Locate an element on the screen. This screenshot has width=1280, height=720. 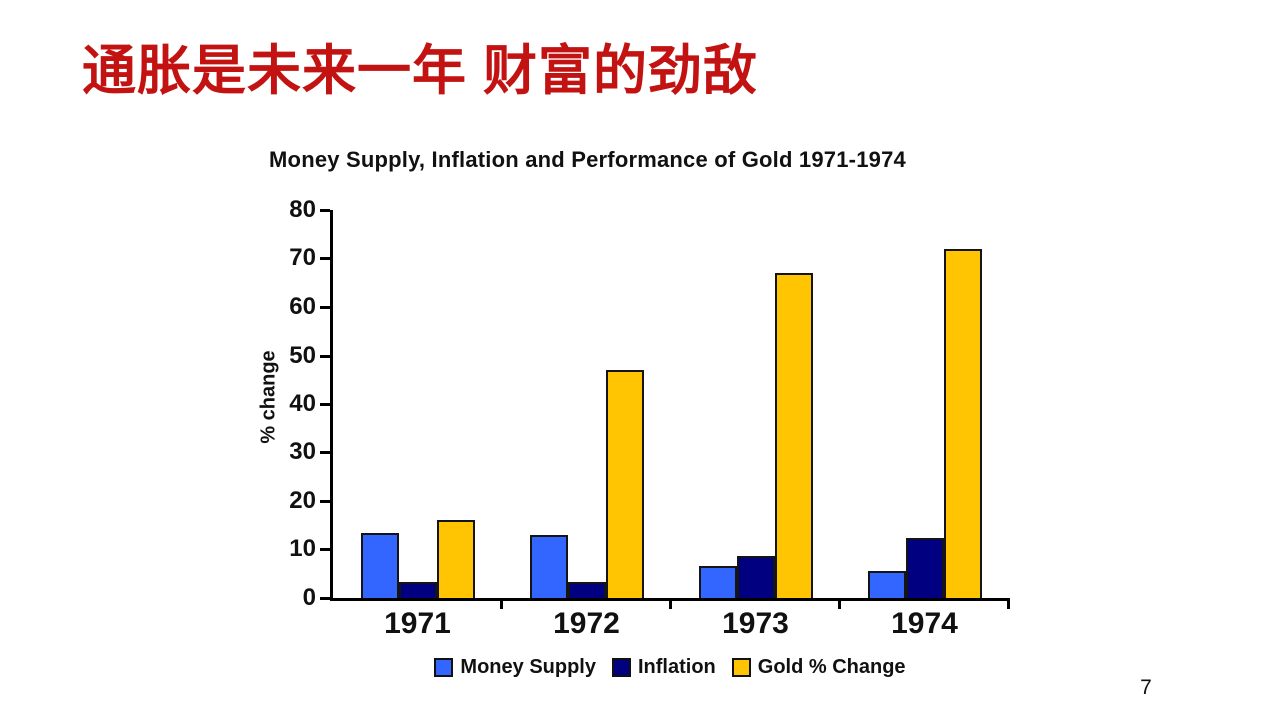
bar-inflation-1971 is located at coordinates (418, 590).